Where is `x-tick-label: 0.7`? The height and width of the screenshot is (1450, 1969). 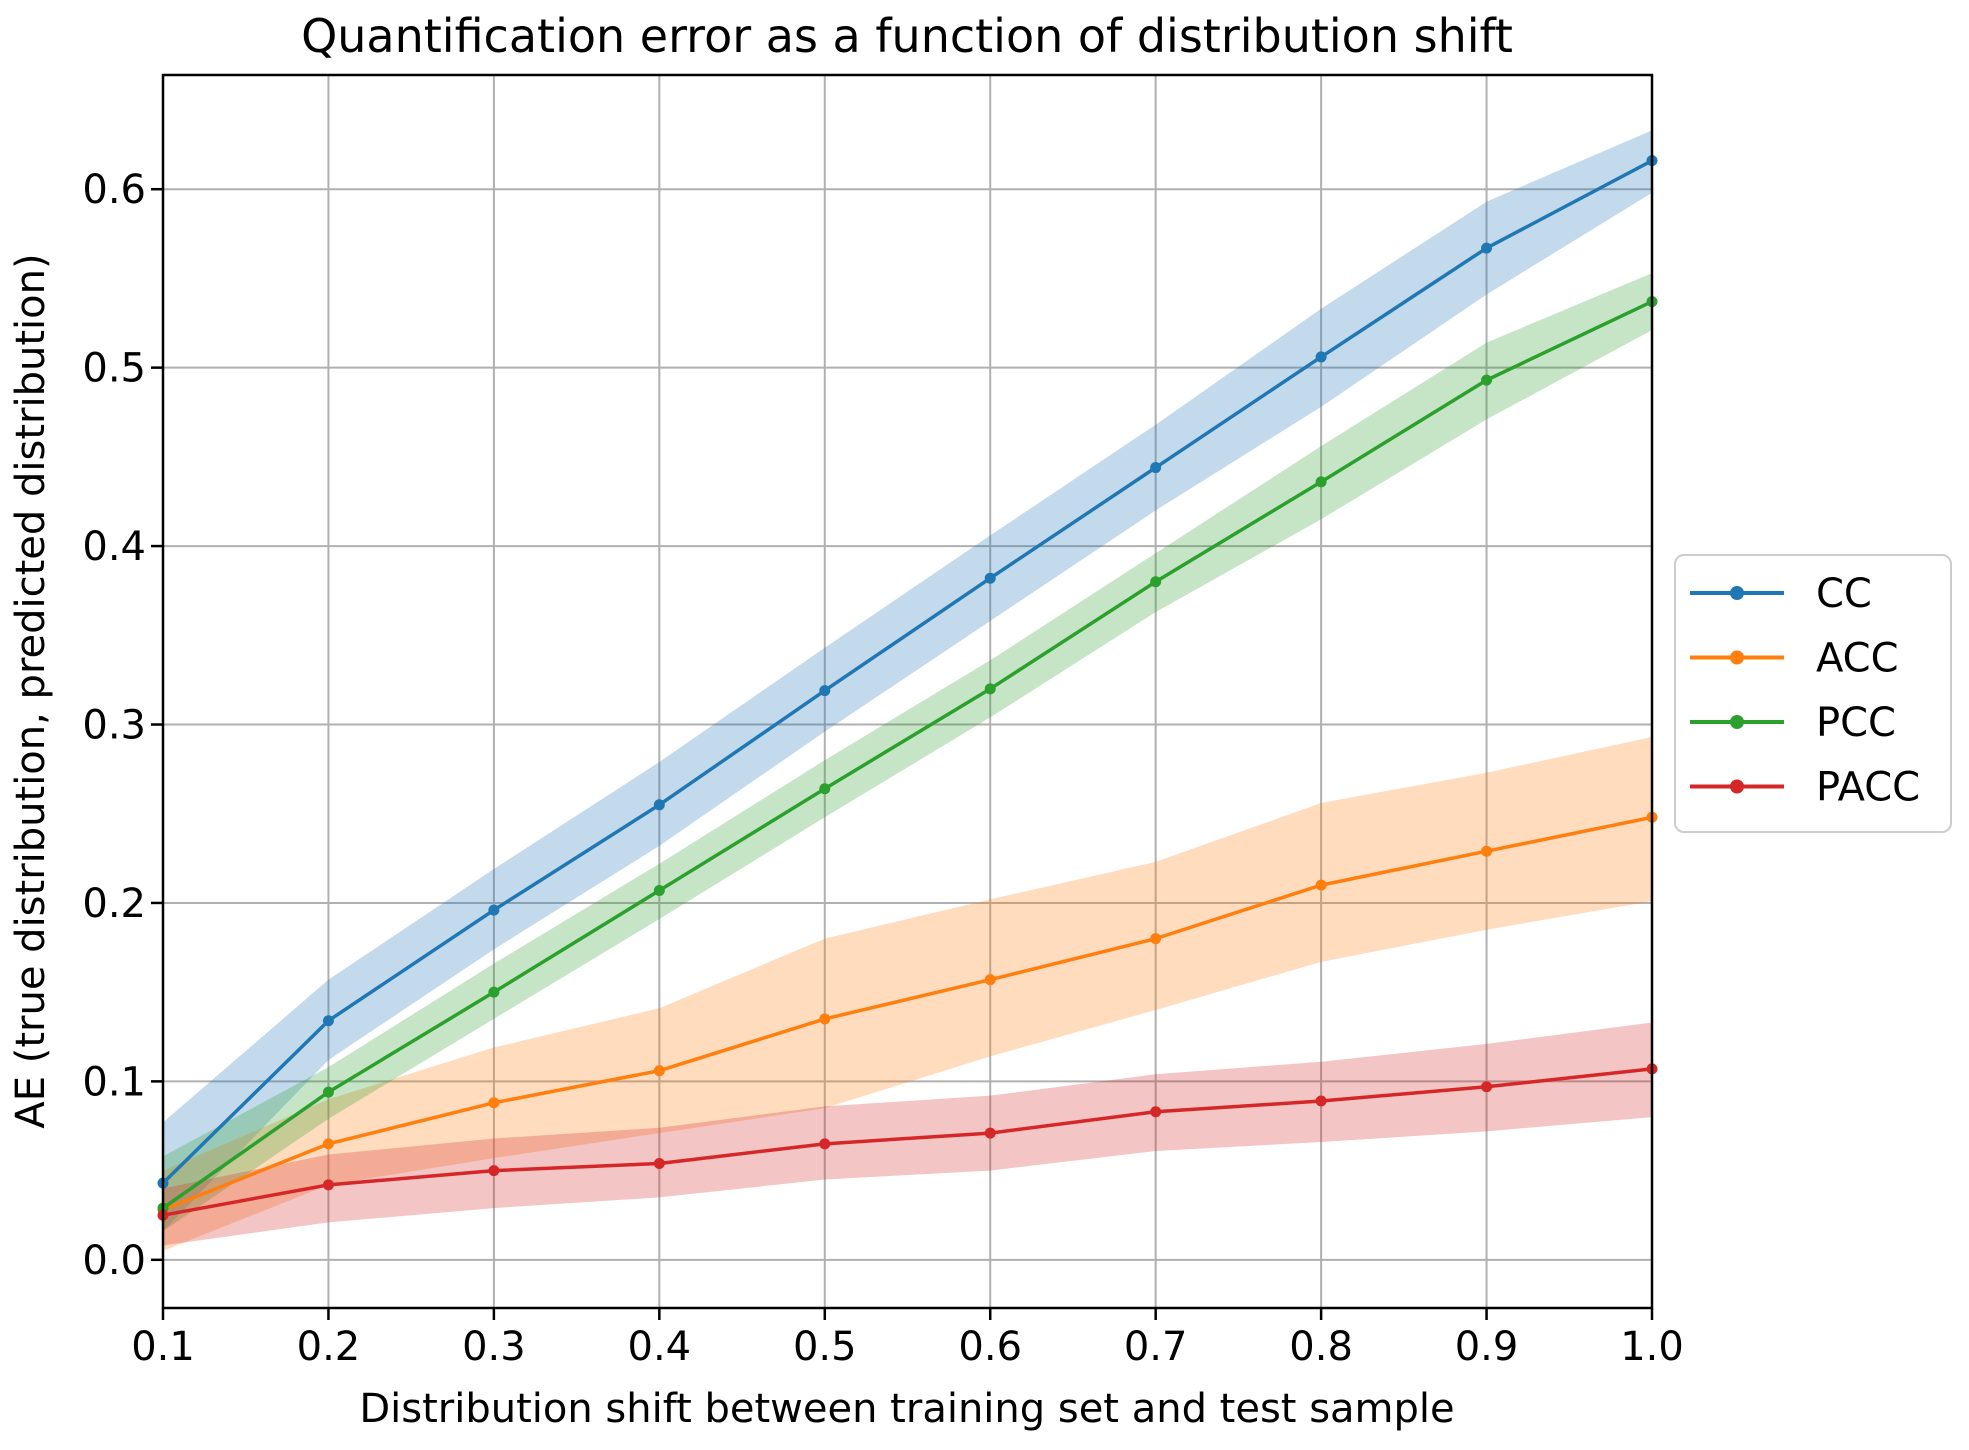
x-tick-label: 0.7 is located at coordinates (1156, 1347).